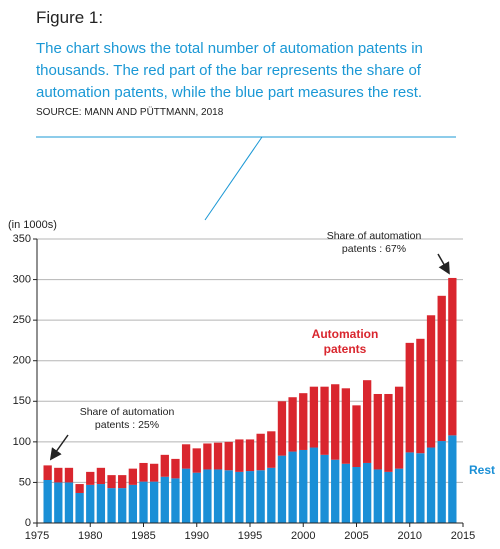 The image size is (500, 549). What do you see at coordinates (463, 536) in the screenshot?
I see `x-tick-label: 2015` at bounding box center [463, 536].